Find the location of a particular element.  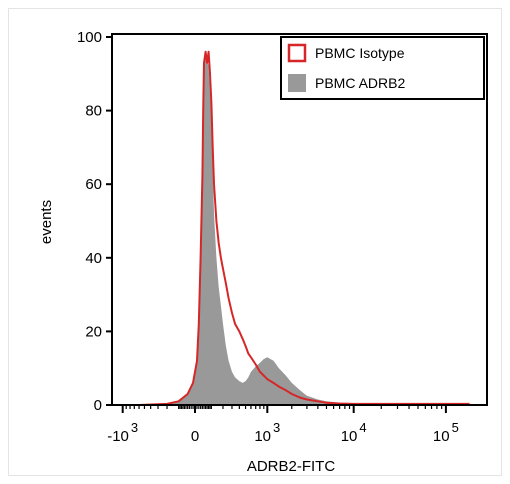

legend-swatch-isotype is located at coordinates (297, 53).